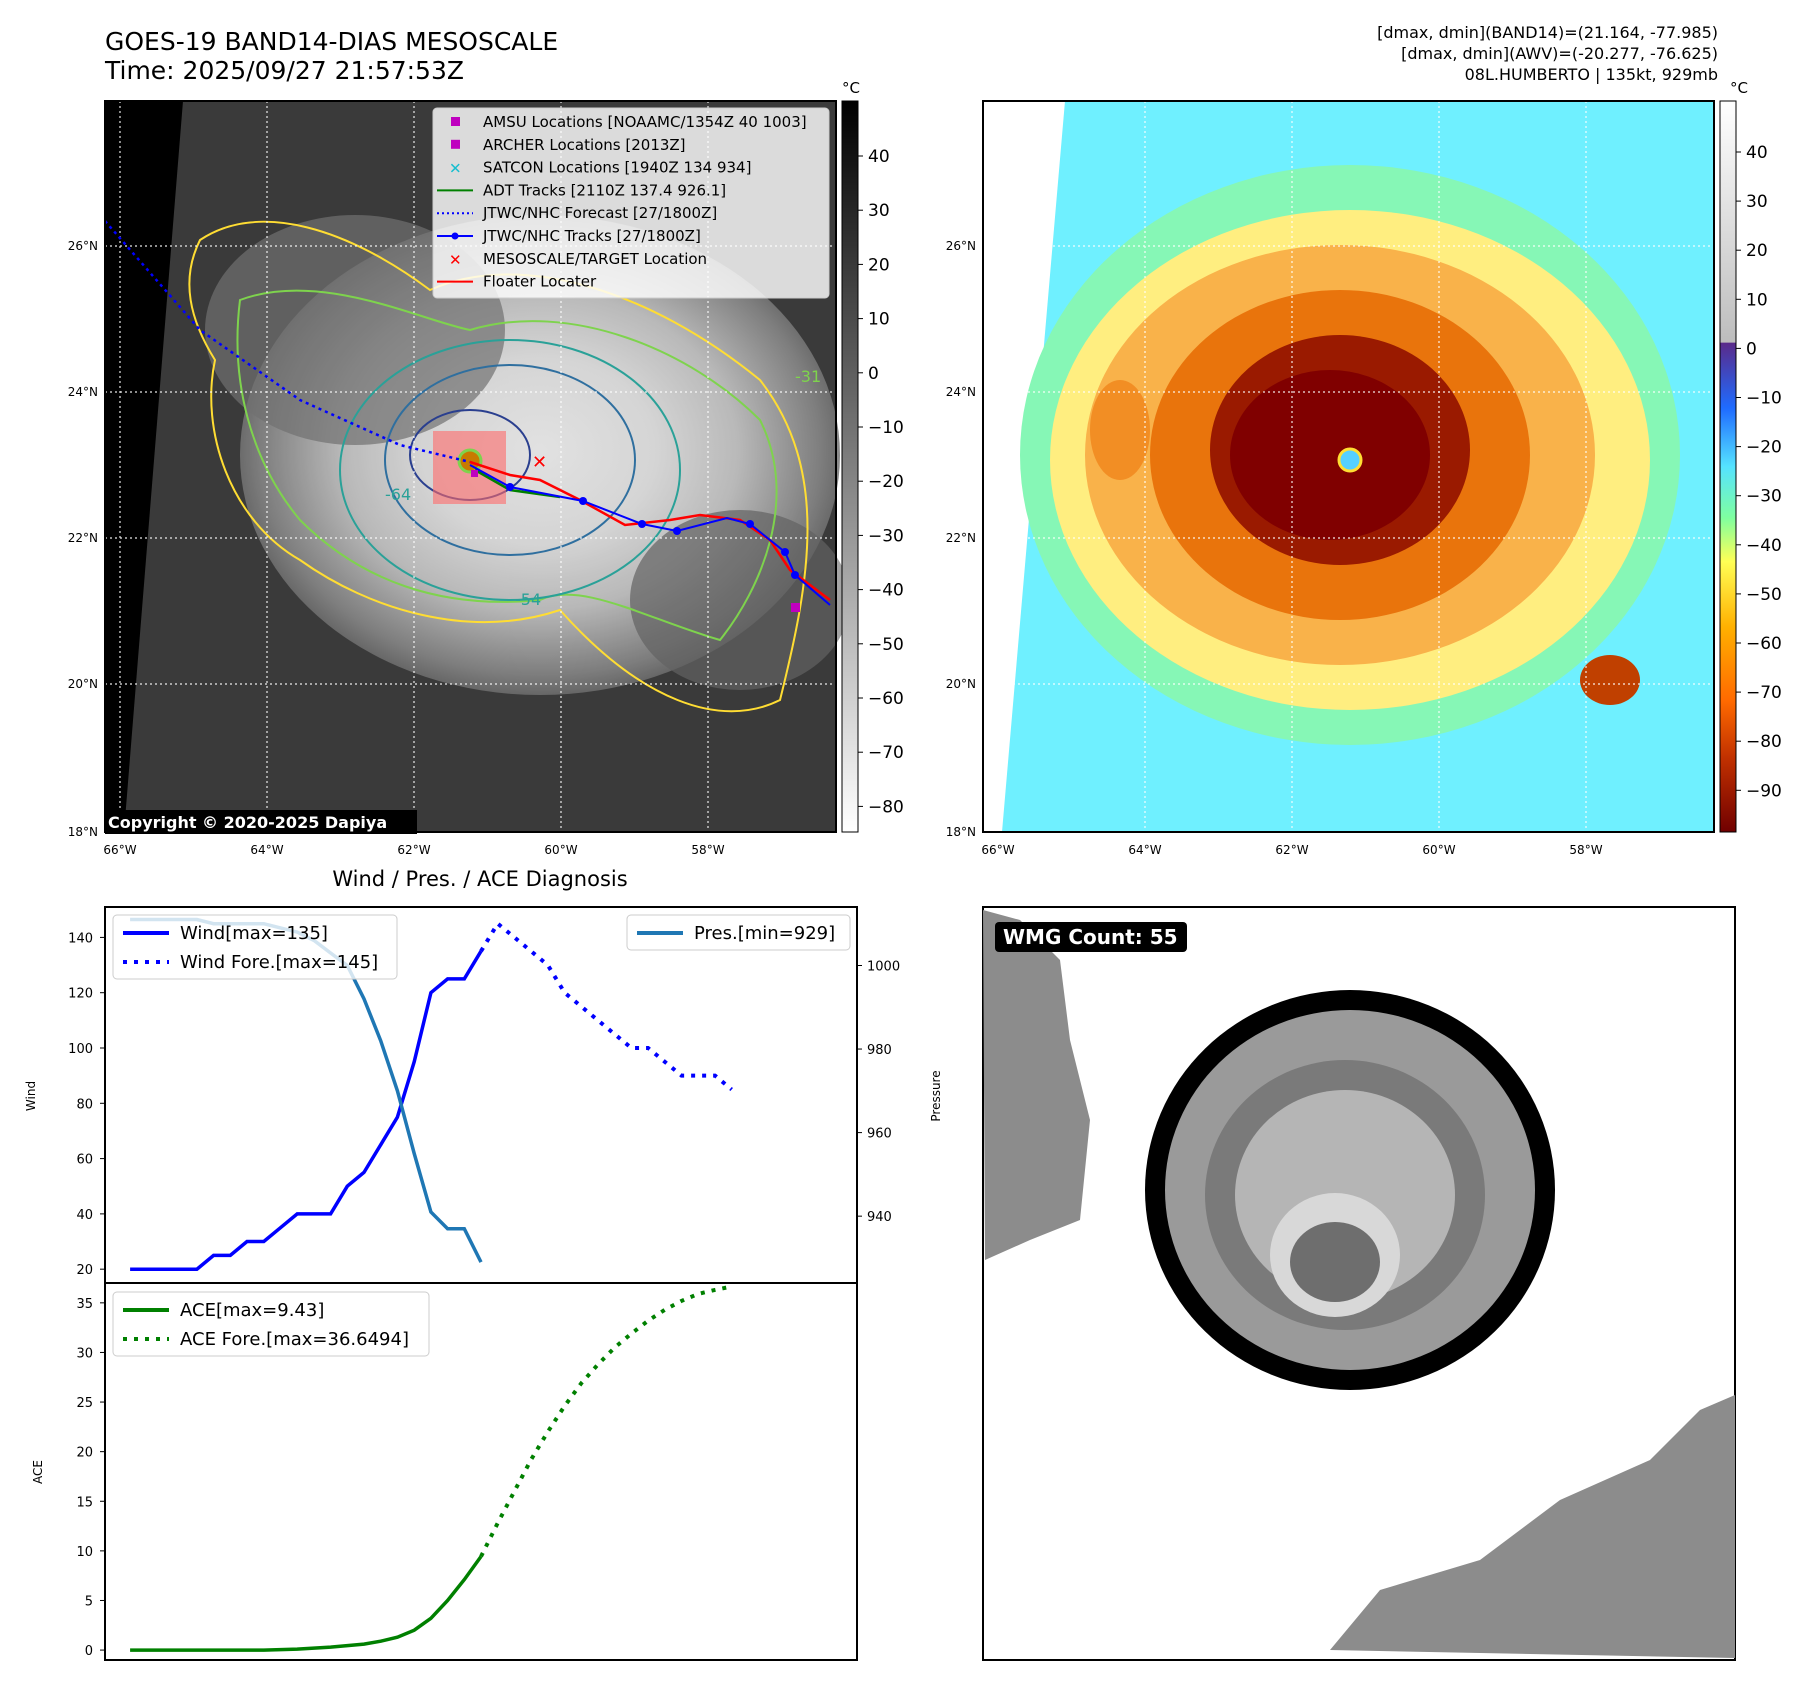 Image resolution: width=1797 pixels, height=1690 pixels. Describe the element at coordinates (287, 342) in the screenshot. I see `forecast-track` at that location.